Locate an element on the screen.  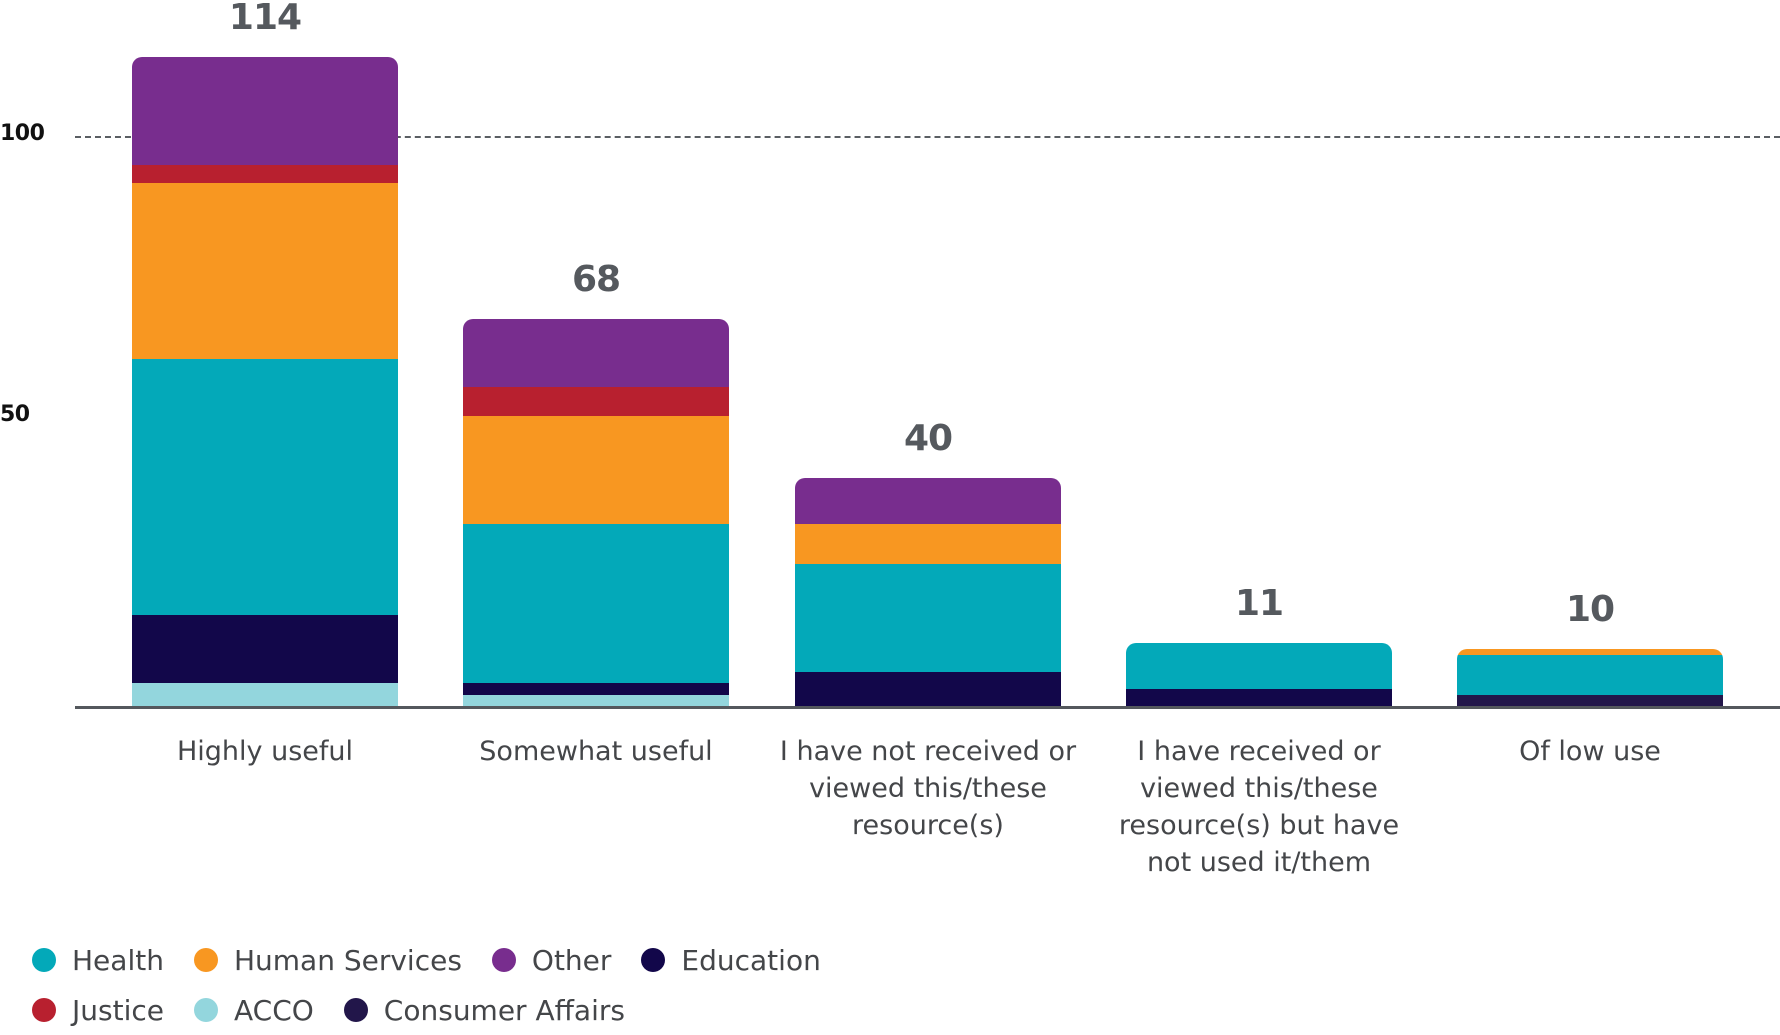
legend-item-other: Other is located at coordinates (551, 960).